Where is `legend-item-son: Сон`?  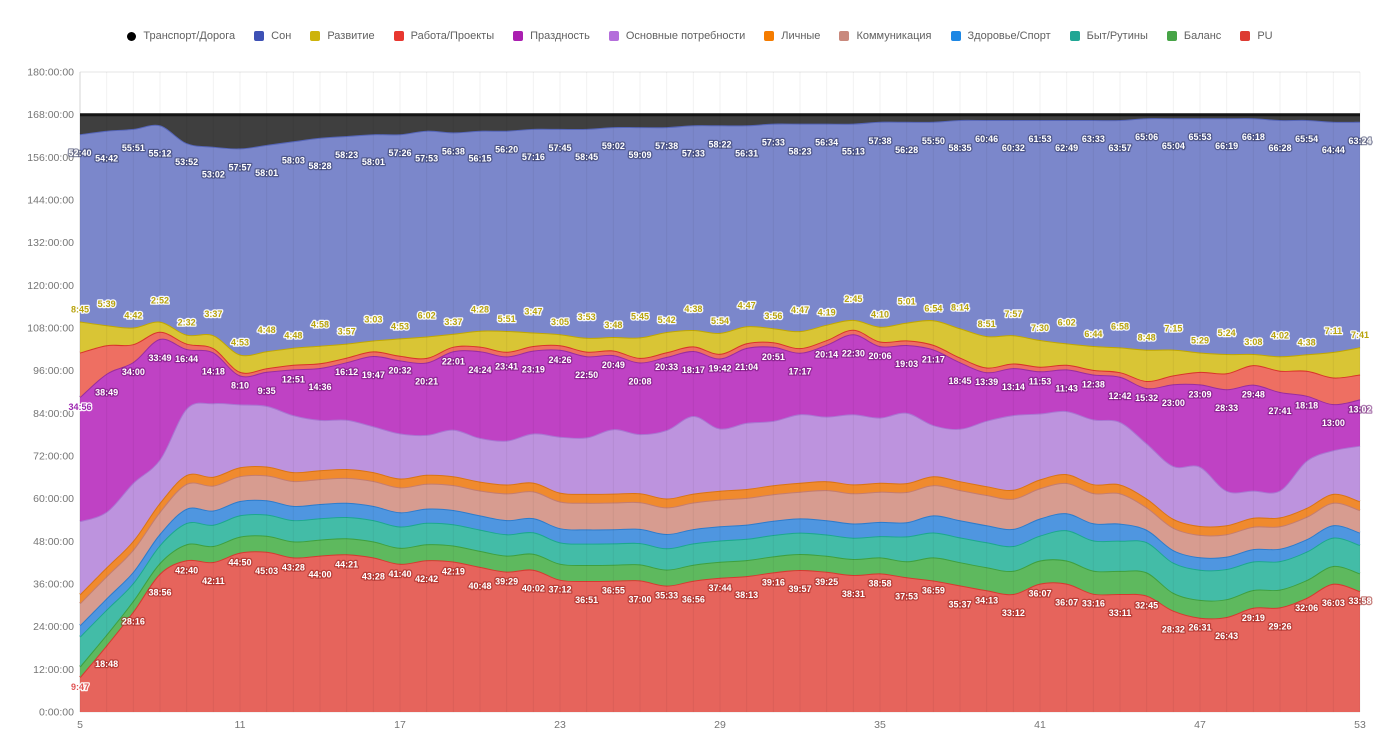 legend-item-son: Сон is located at coordinates (272, 36).